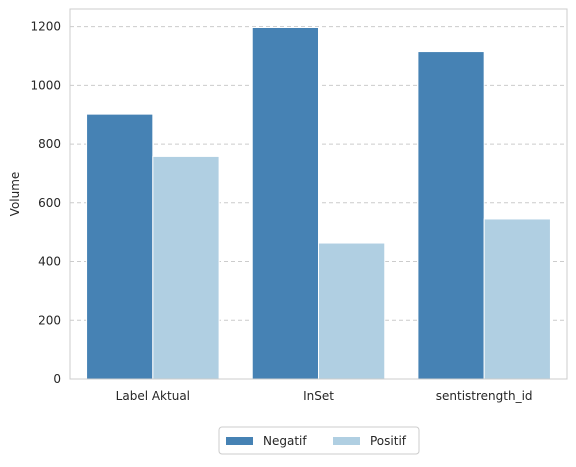 This screenshot has width=576, height=467. I want to click on x-tick-labels: Label Aktual InSet sentistrength_id, so click(324, 396).